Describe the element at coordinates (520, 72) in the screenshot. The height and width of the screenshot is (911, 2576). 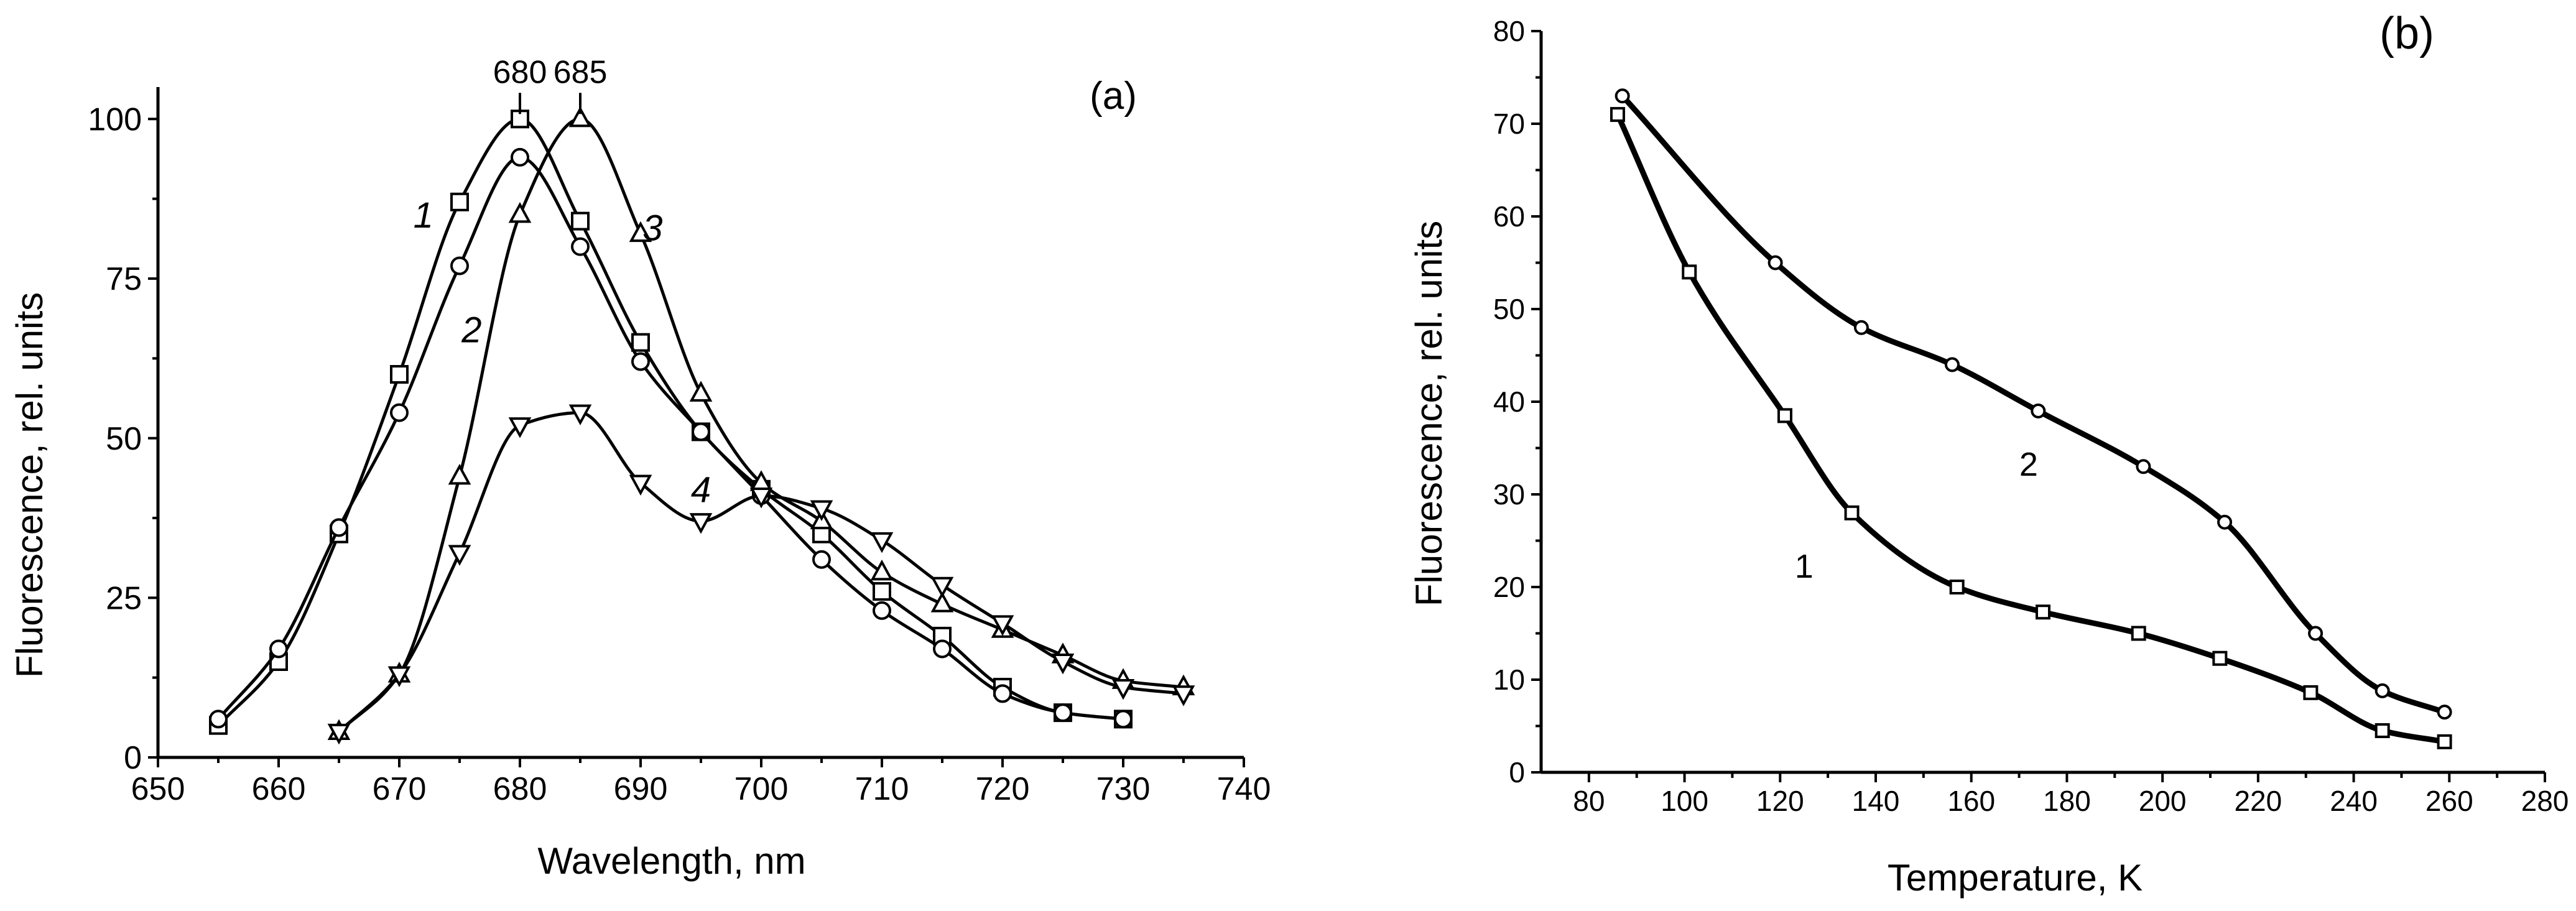
I see `peak-label: 680` at that location.